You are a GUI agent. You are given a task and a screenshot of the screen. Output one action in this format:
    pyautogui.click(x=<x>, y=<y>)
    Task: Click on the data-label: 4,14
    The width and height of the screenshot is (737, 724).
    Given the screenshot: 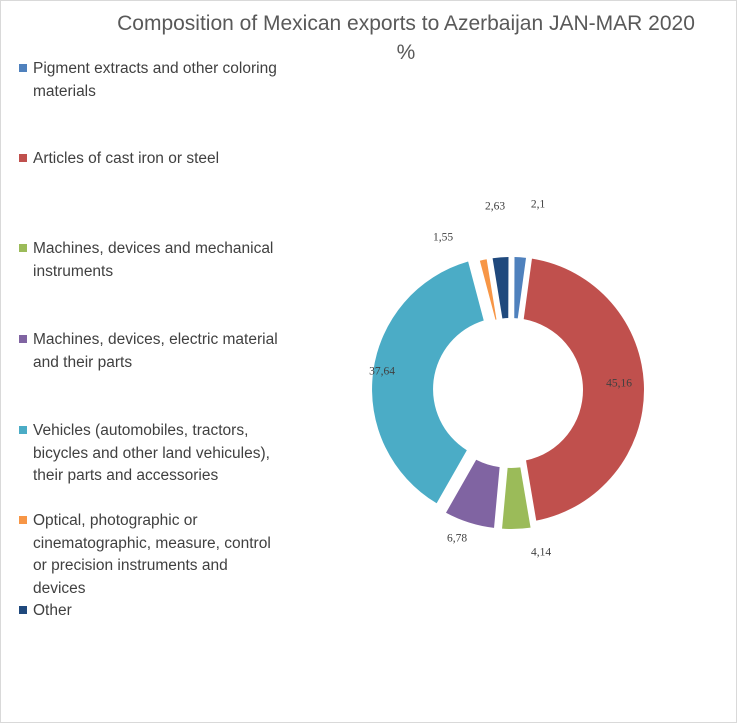 What is the action you would take?
    pyautogui.click(x=541, y=553)
    